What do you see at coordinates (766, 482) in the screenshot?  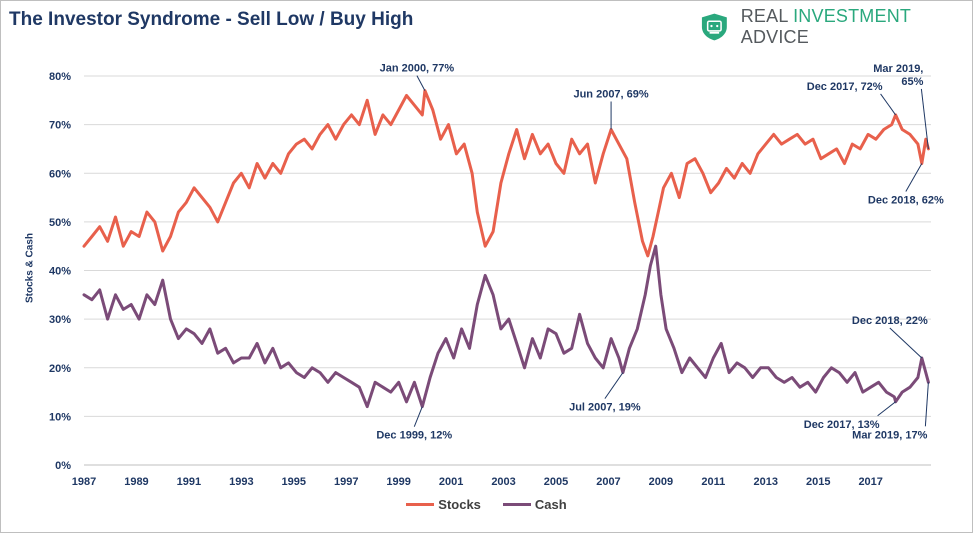 I see `x-tick-label: 2013` at bounding box center [766, 482].